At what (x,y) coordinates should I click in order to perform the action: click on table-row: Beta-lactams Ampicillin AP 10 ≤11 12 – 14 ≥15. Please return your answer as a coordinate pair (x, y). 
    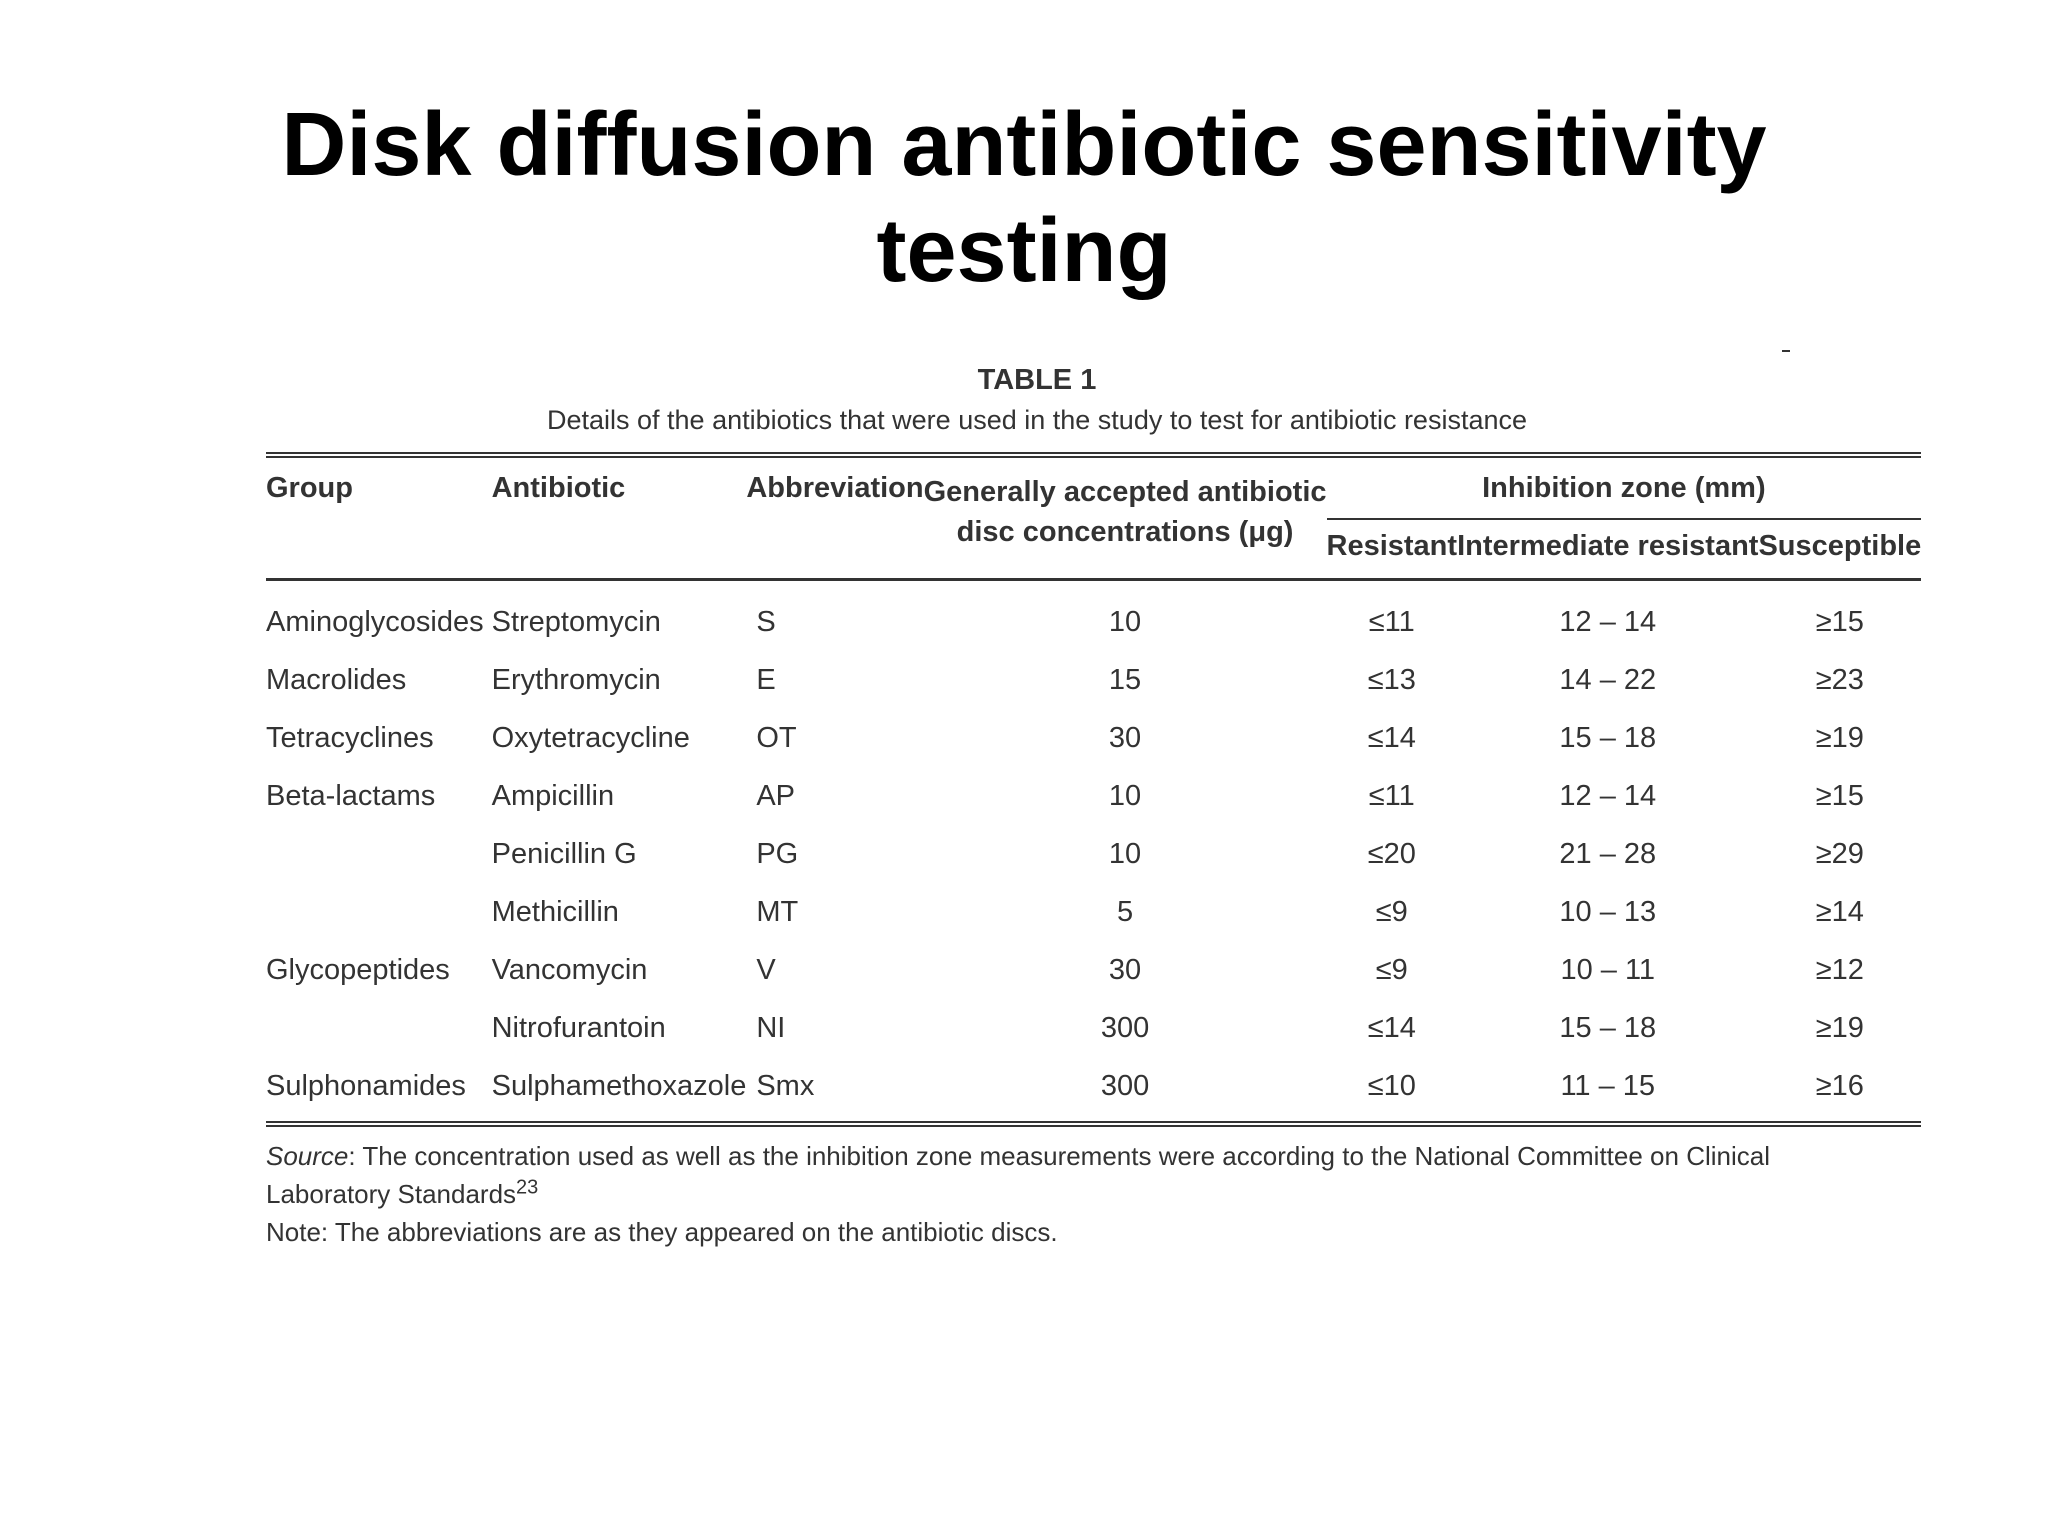
    Looking at the image, I should click on (1093, 796).